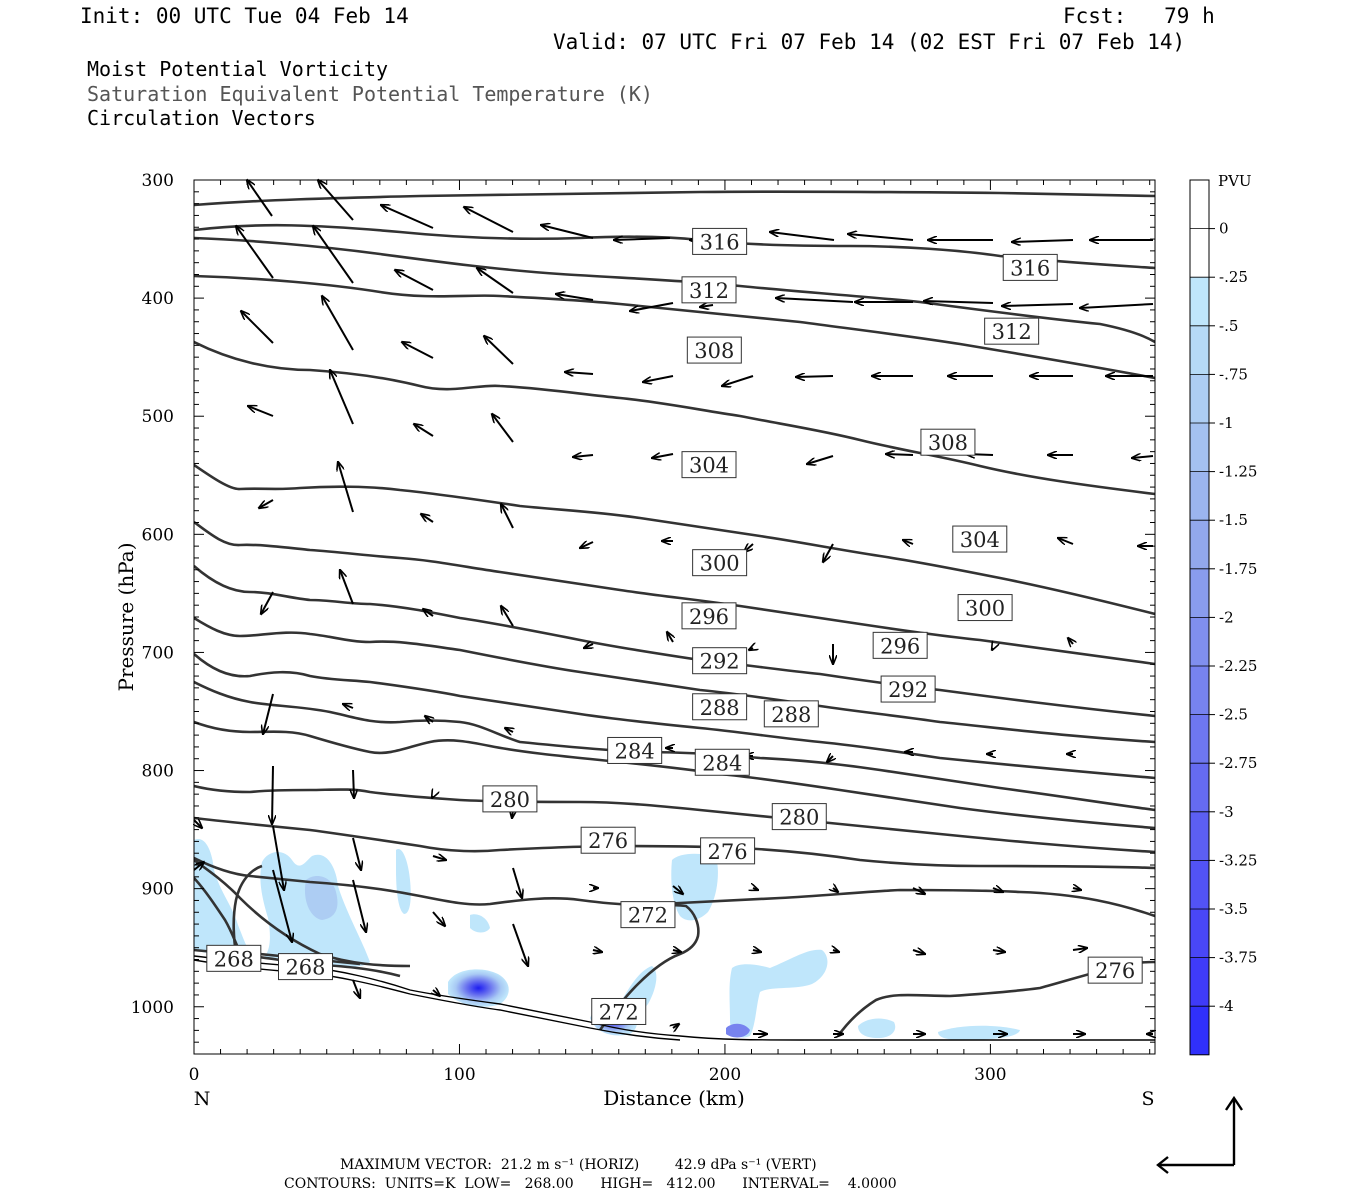 The height and width of the screenshot is (1200, 1350). What do you see at coordinates (1233, 909) in the screenshot?
I see `colorbar-label: -3.5` at bounding box center [1233, 909].